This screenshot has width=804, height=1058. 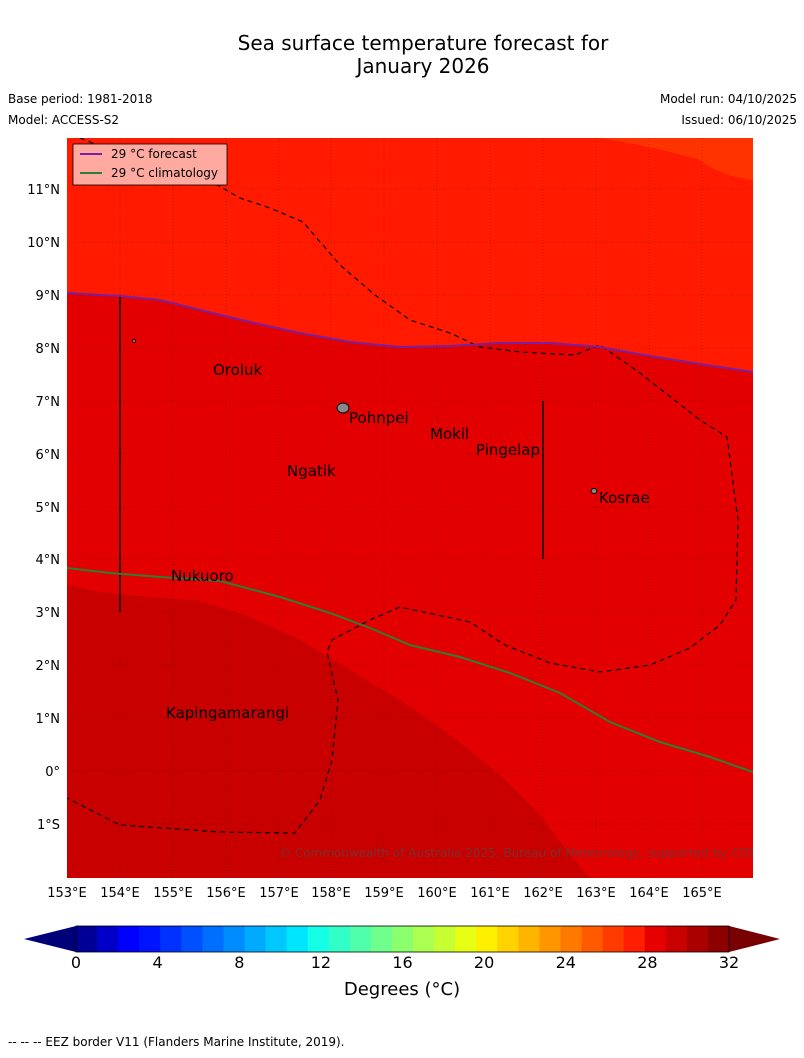 What do you see at coordinates (402, 962) in the screenshot?
I see `colorbar-tick-label: 16` at bounding box center [402, 962].